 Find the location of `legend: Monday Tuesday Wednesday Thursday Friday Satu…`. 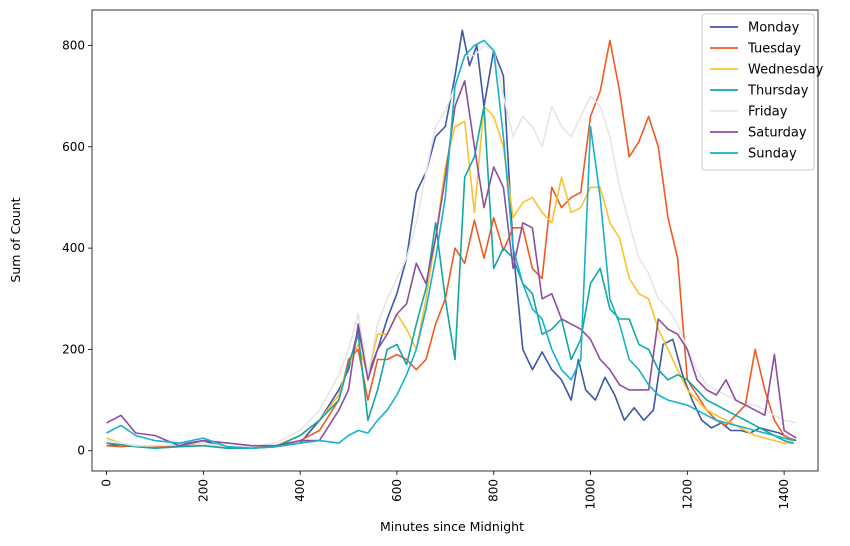

legend: Monday Tuesday Wednesday Thursday Friday Satu… is located at coordinates (762, 92).